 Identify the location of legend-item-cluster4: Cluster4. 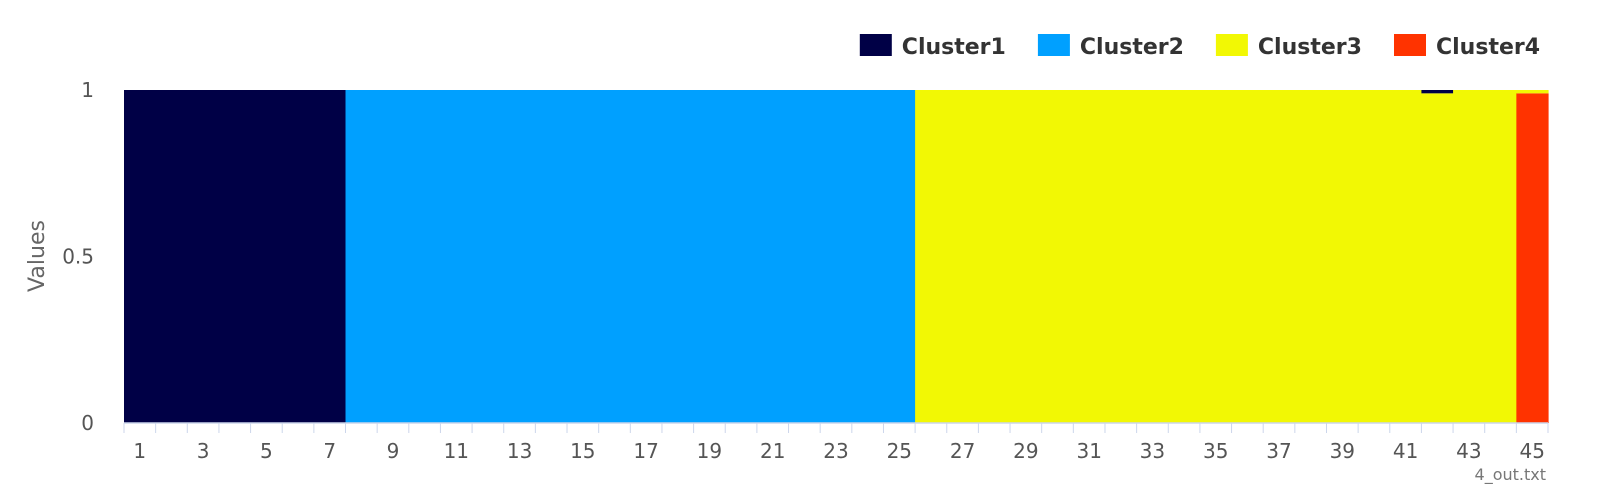
(1467, 47).